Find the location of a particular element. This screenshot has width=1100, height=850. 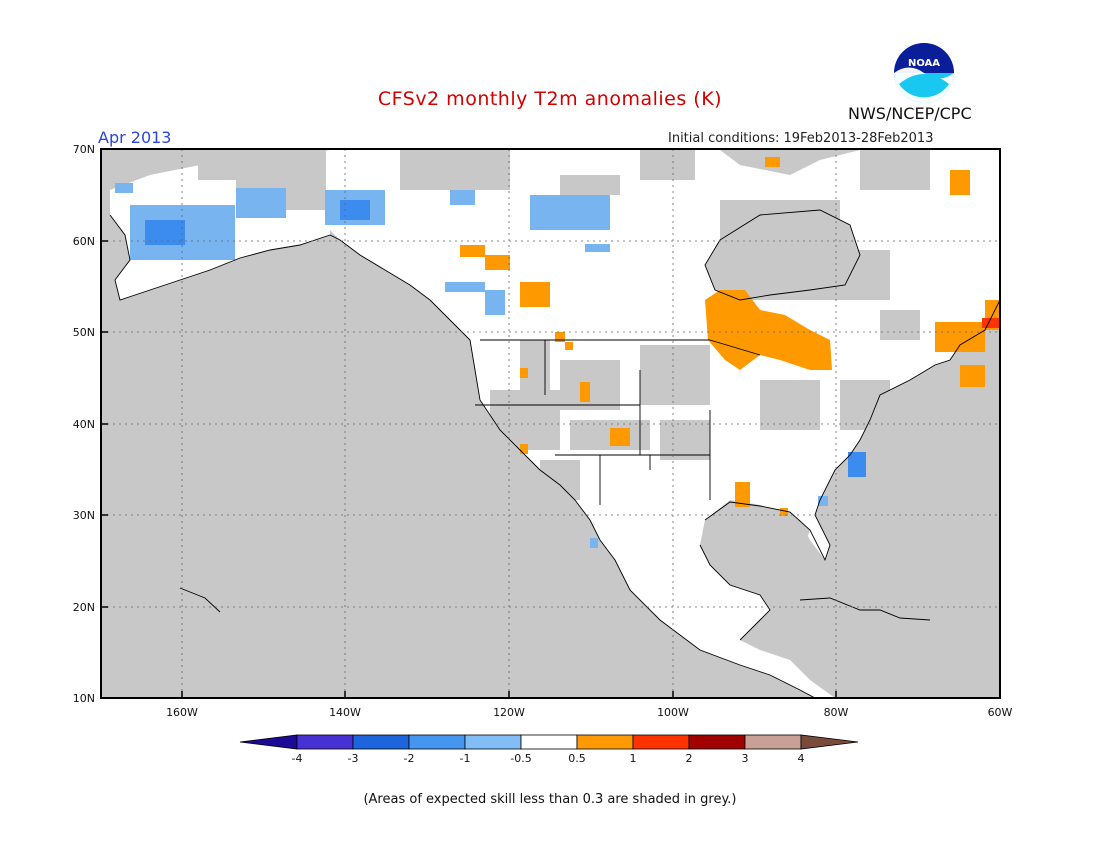

lat-label: 60N is located at coordinates (84, 241).